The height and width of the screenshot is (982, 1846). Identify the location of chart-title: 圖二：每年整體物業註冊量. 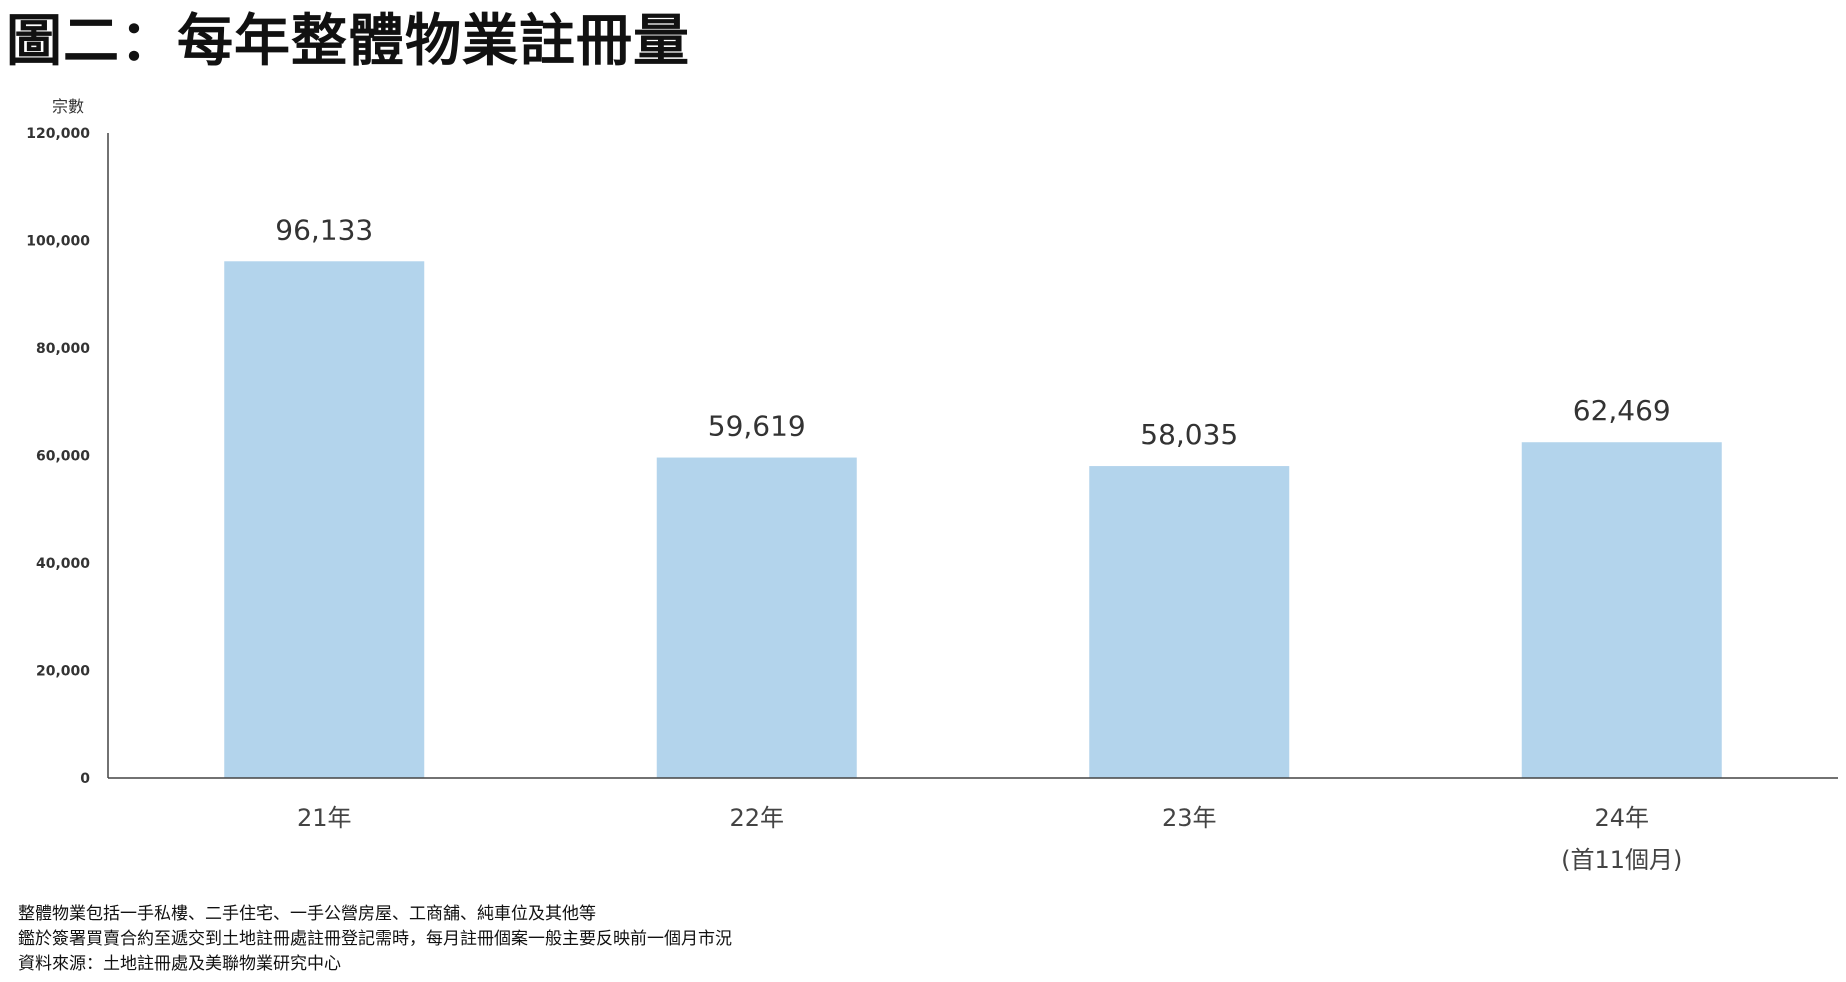
(348, 41).